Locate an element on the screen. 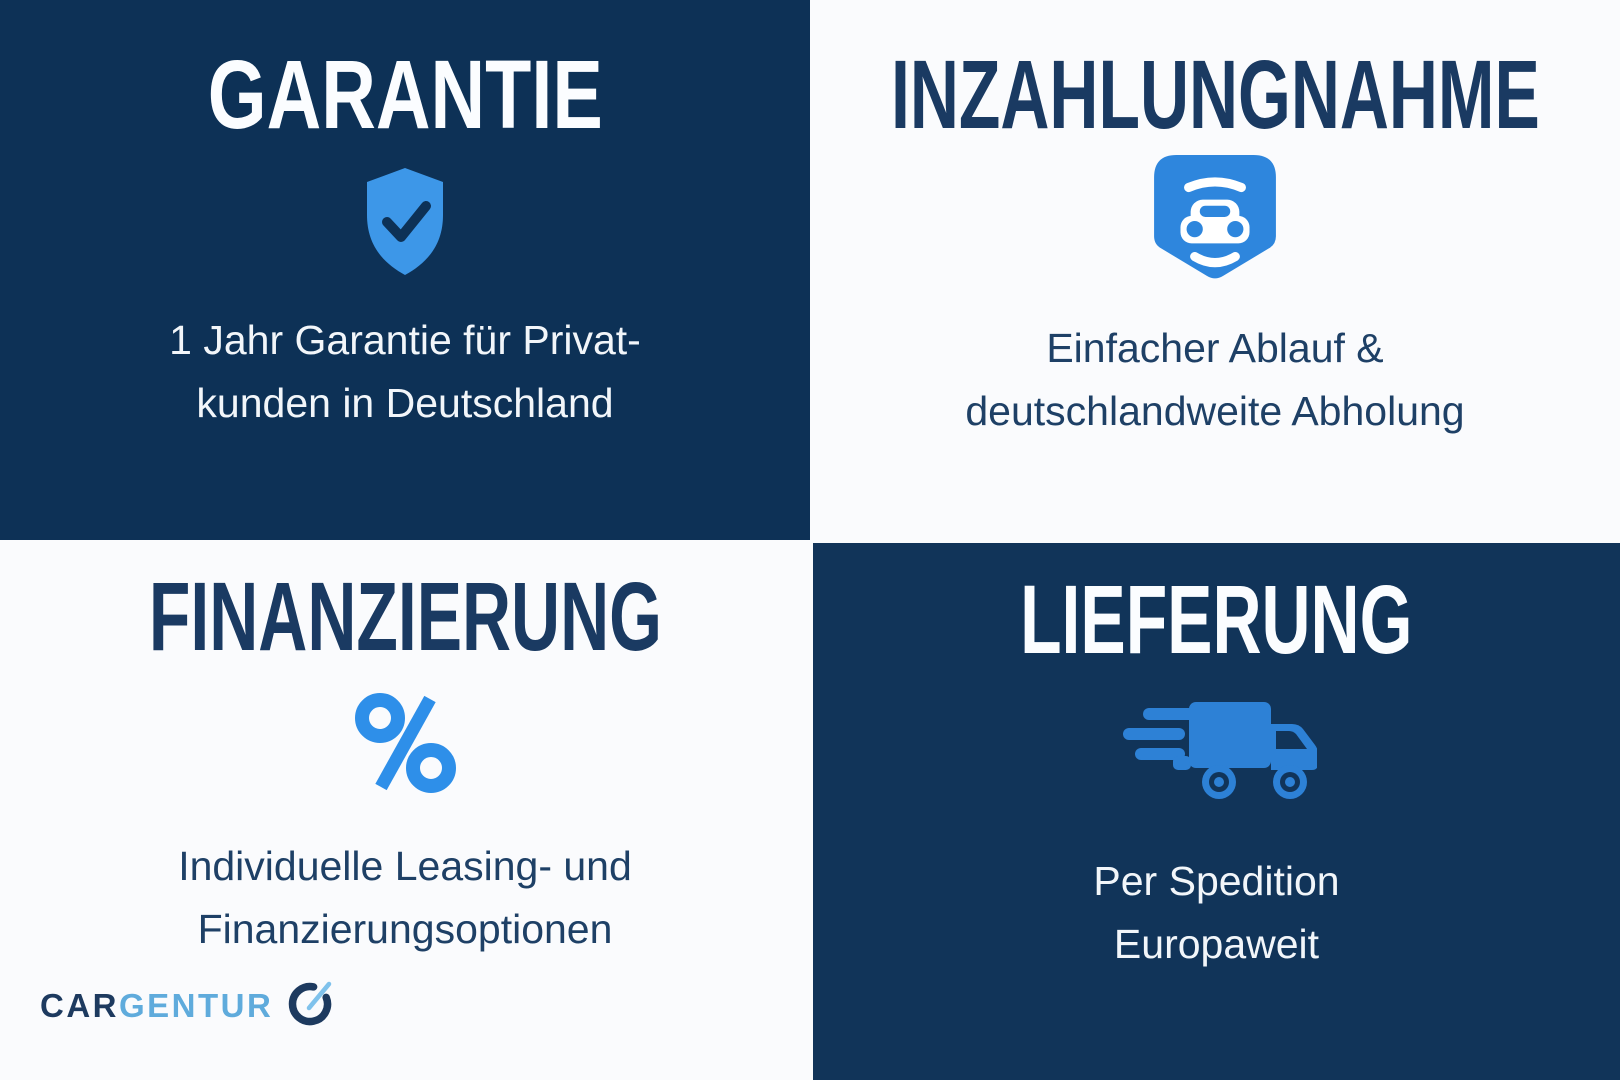  percent-icon is located at coordinates (405, 743).